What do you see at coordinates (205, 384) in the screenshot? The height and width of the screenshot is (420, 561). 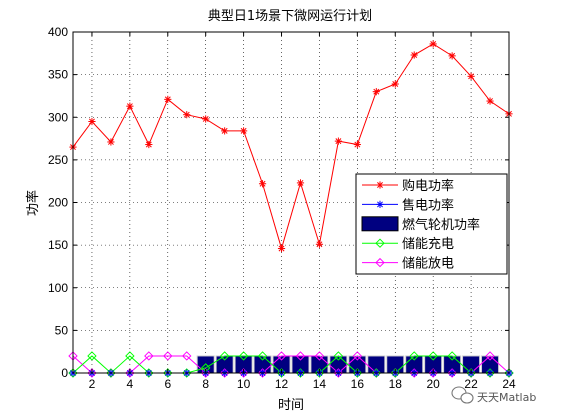 I see `x-tick-label: 8` at bounding box center [205, 384].